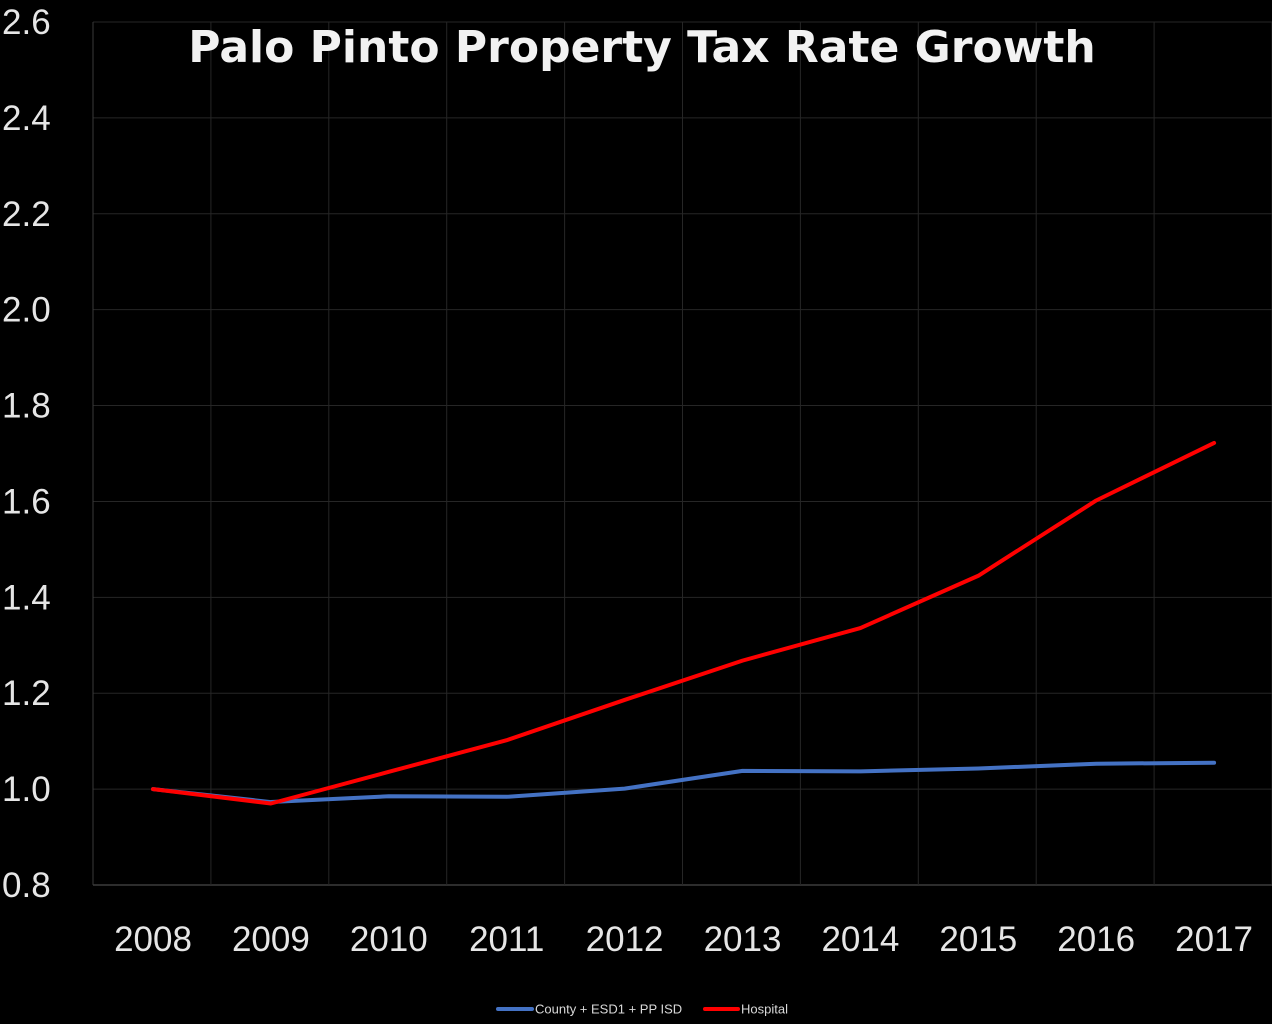 This screenshot has width=1272, height=1024. Describe the element at coordinates (26, 214) in the screenshot. I see `y-tick-label: 2.2` at that location.